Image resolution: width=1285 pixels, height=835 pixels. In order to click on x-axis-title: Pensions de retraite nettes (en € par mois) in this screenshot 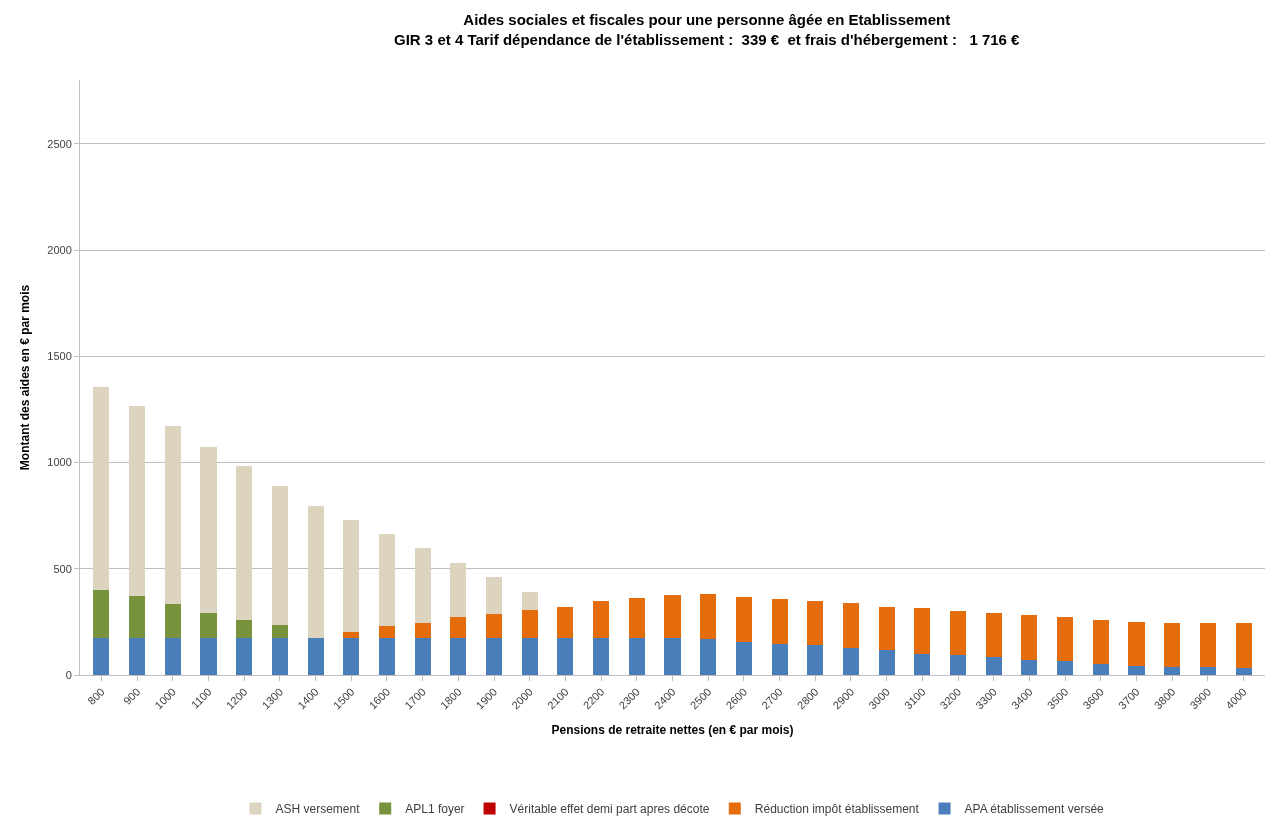, I will do `click(672, 730)`.